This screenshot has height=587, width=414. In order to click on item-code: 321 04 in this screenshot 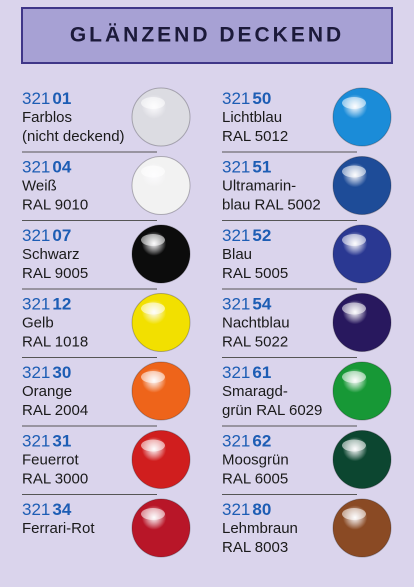, I will do `click(47, 167)`.